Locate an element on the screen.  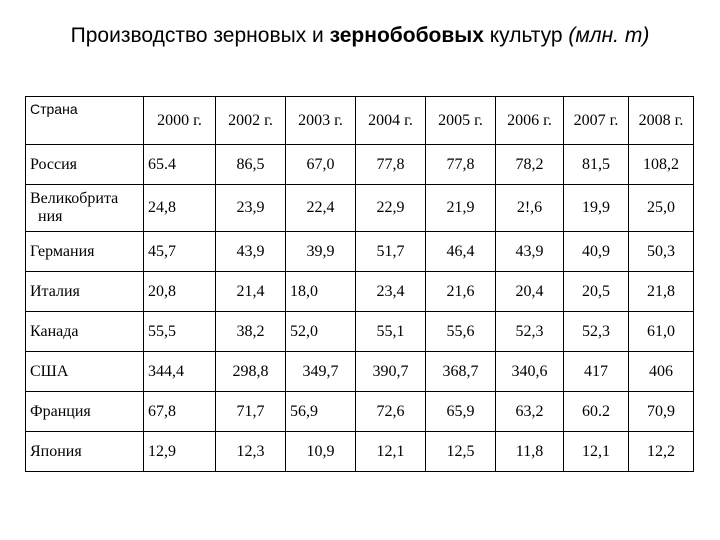
value-cell: 40,9 is located at coordinates (596, 251).